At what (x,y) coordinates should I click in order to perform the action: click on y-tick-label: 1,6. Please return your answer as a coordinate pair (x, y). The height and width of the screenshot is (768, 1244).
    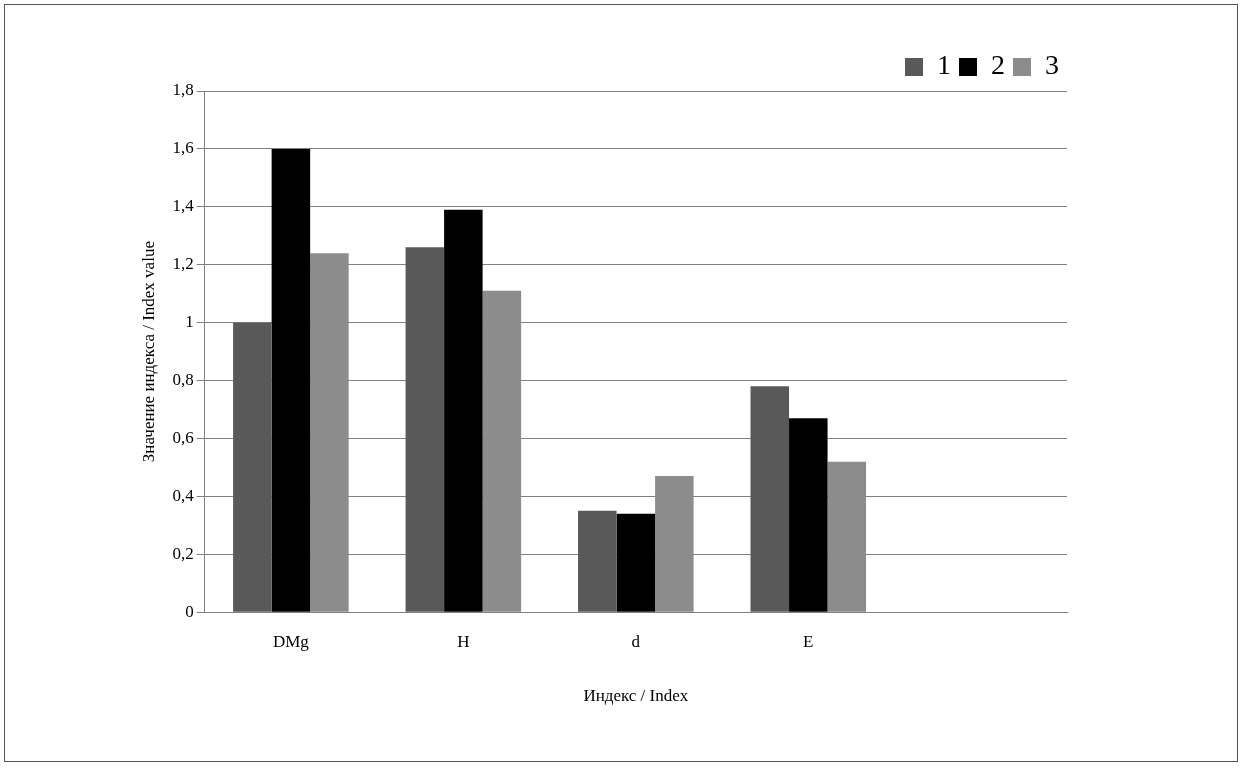
    Looking at the image, I should click on (183, 148).